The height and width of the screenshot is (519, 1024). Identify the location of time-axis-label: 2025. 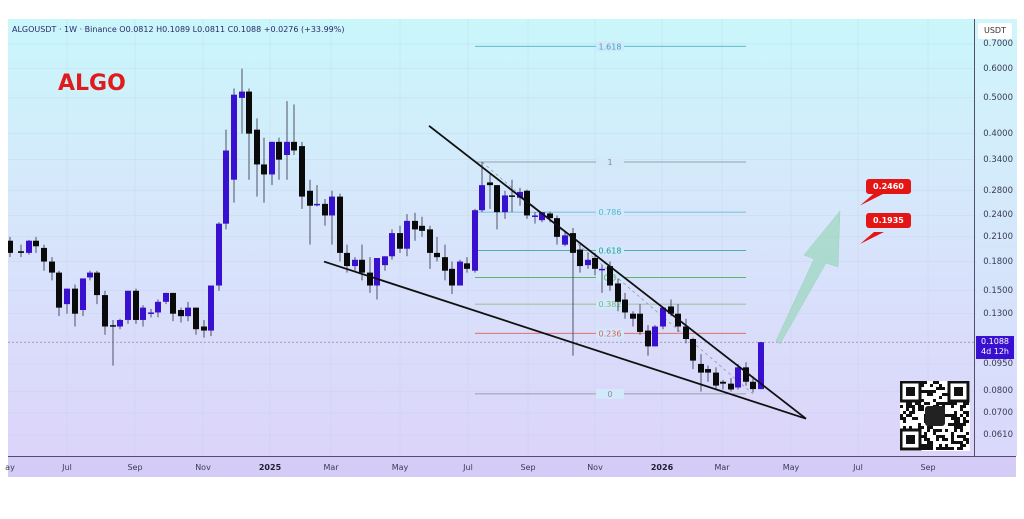
(270, 467).